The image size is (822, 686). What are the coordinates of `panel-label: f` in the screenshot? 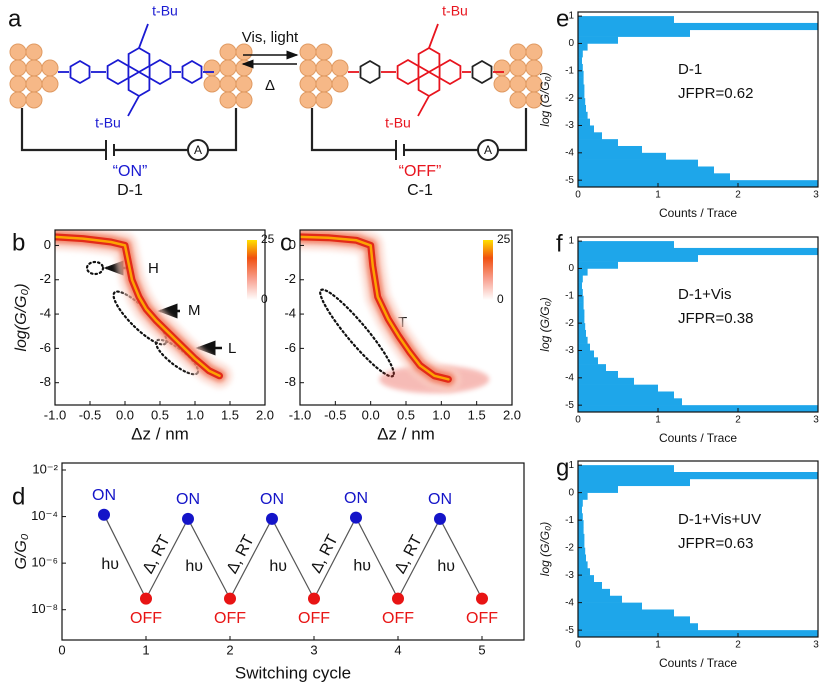 It's located at (559, 243).